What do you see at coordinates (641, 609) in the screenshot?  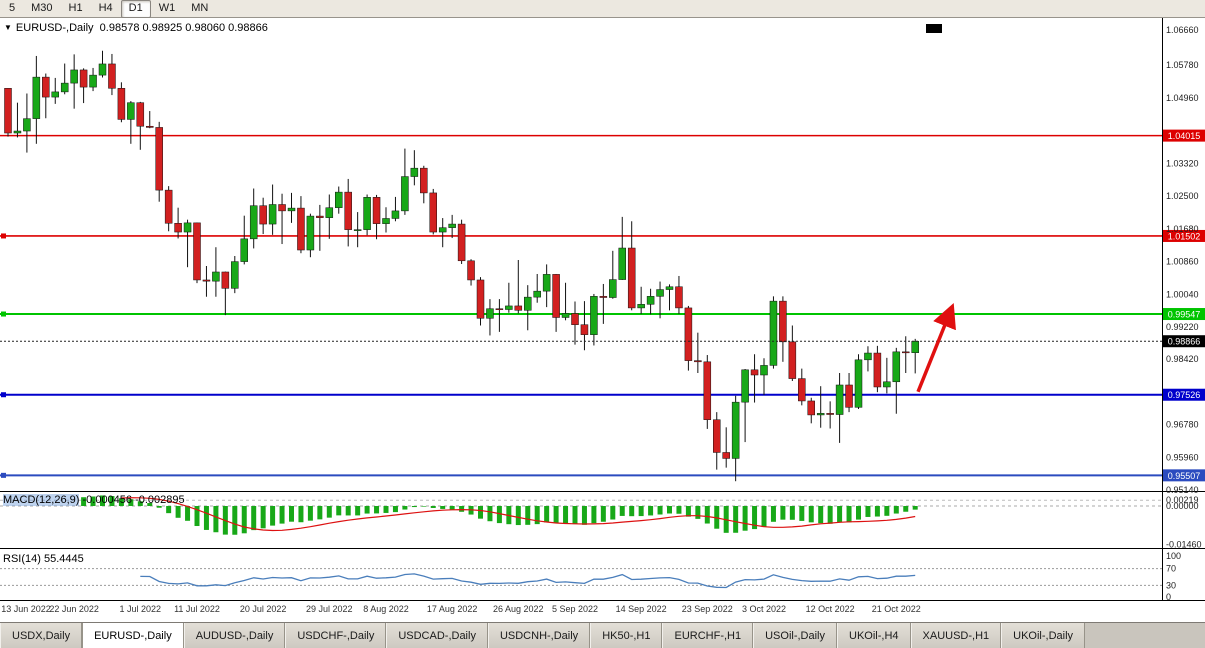 I see `svg-text: 14 Sep 2022` at bounding box center [641, 609].